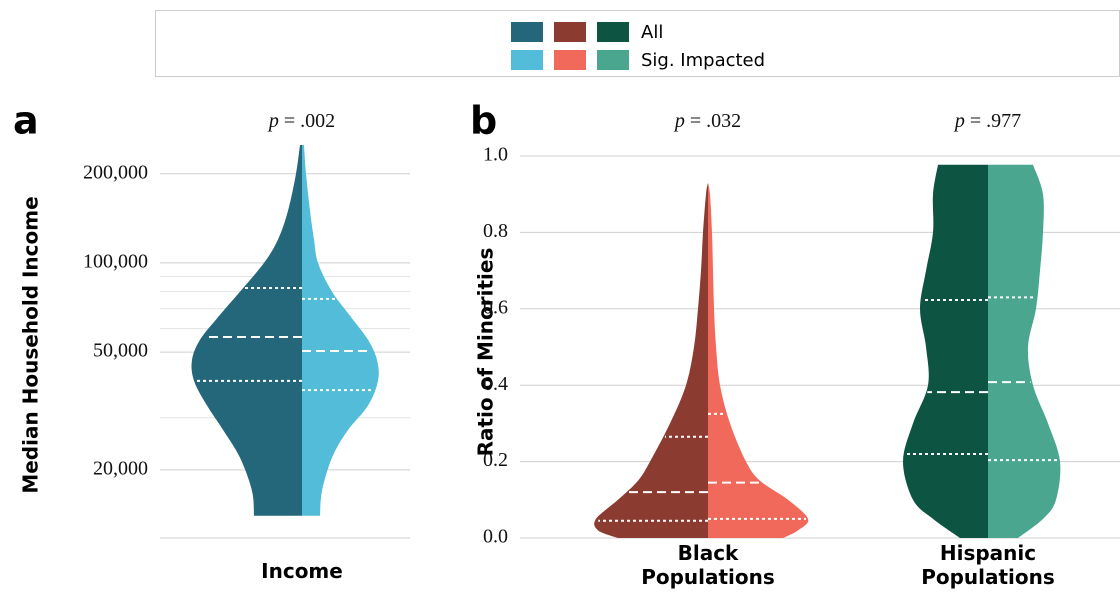  Describe the element at coordinates (703, 60) in the screenshot. I see `legend-label: Sig. Impacted` at that location.